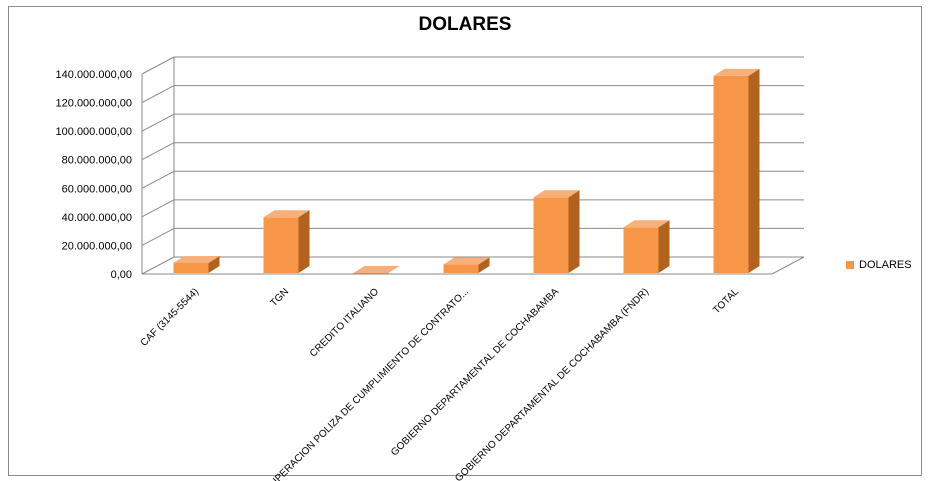 The image size is (930, 481). I want to click on x-tick-label: GOBIERNO DEPARTAMENTAL DE COCHABAMBA, so click(475, 372).